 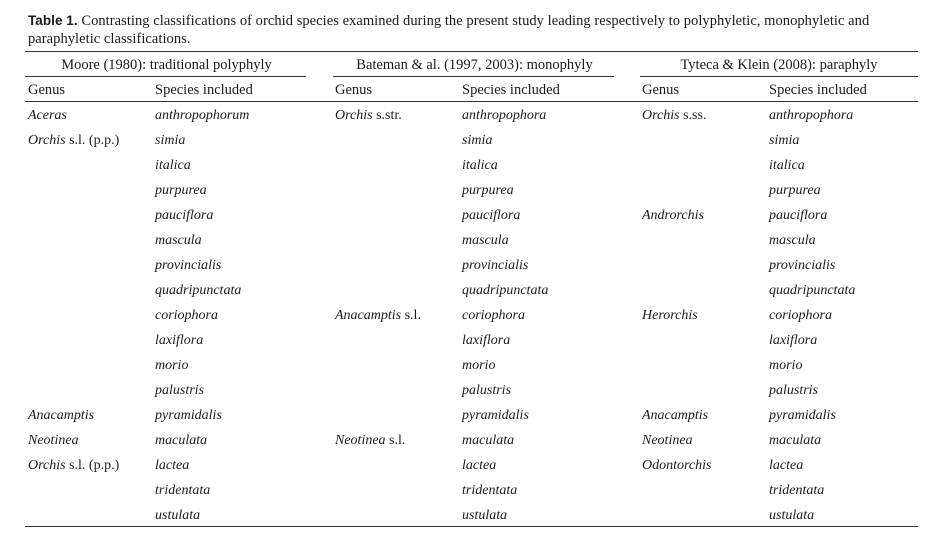 I want to click on species-cell-bateman: morio, so click(x=479, y=365).